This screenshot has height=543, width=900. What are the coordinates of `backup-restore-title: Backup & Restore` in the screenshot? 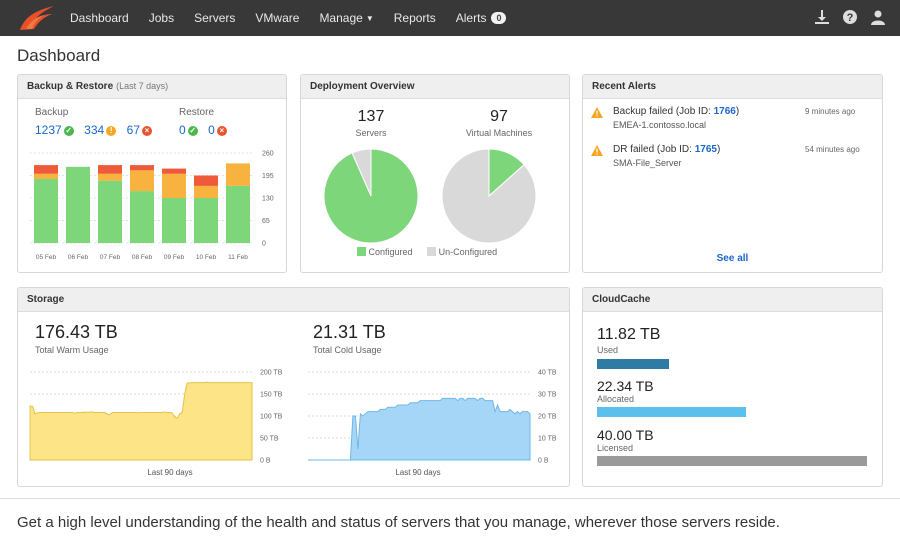 It's located at (70, 86).